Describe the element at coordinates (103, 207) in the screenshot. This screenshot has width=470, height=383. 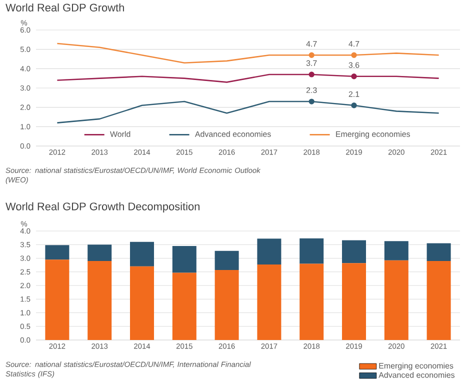
I see `chart-title: World Real GDP Growth Decomposition` at that location.